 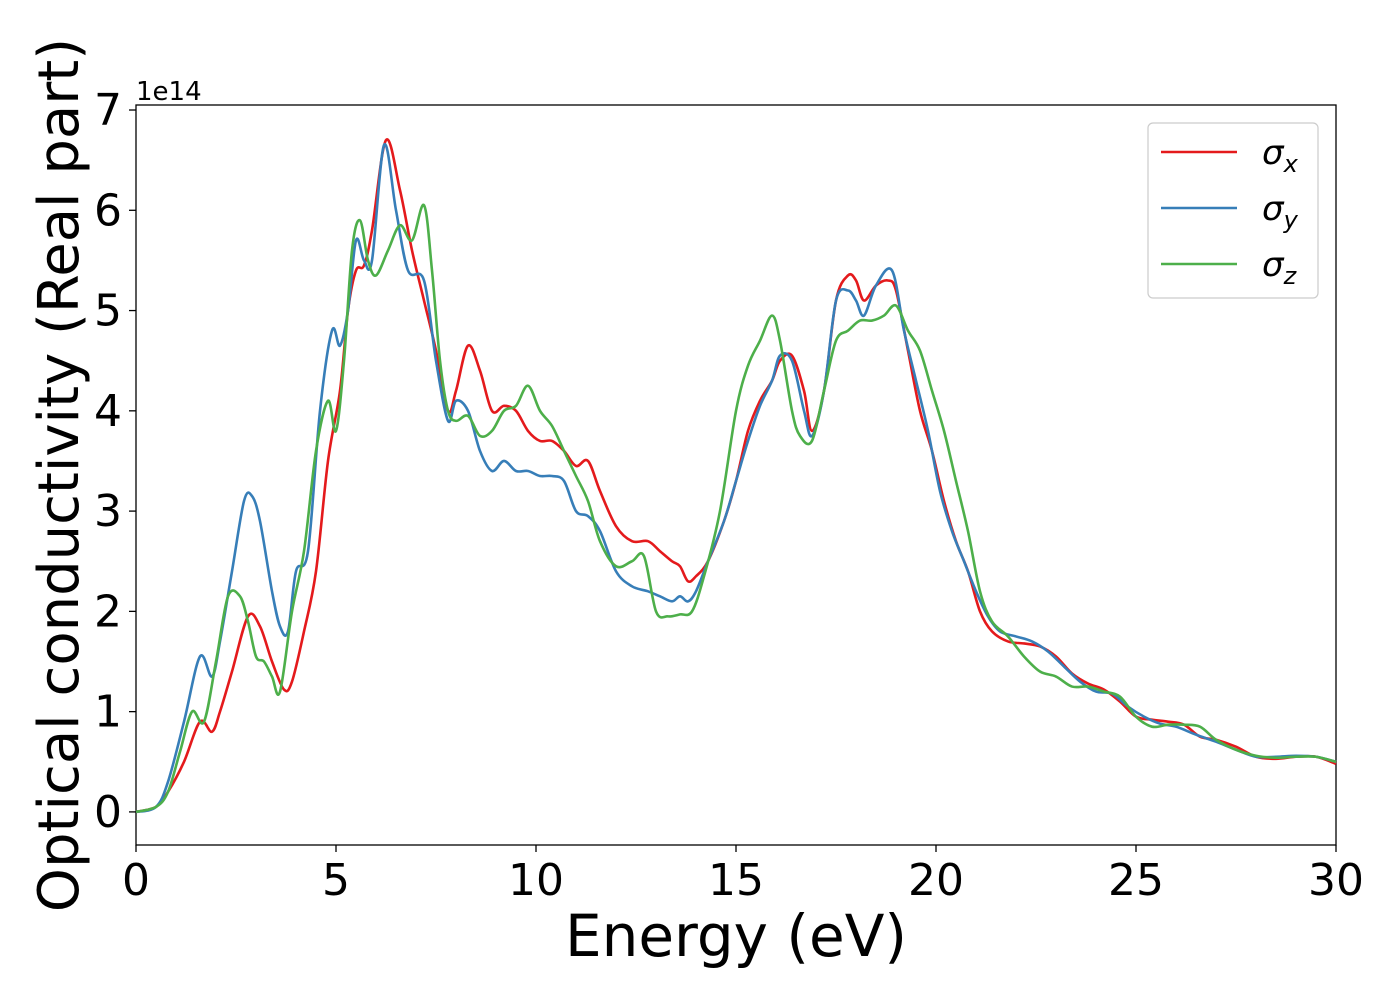 What do you see at coordinates (108, 411) in the screenshot?
I see `y-tick-label: 4` at bounding box center [108, 411].